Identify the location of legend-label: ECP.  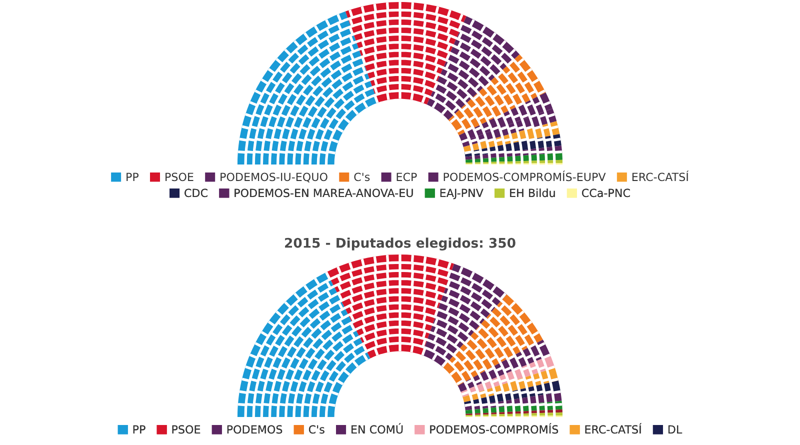
(406, 177).